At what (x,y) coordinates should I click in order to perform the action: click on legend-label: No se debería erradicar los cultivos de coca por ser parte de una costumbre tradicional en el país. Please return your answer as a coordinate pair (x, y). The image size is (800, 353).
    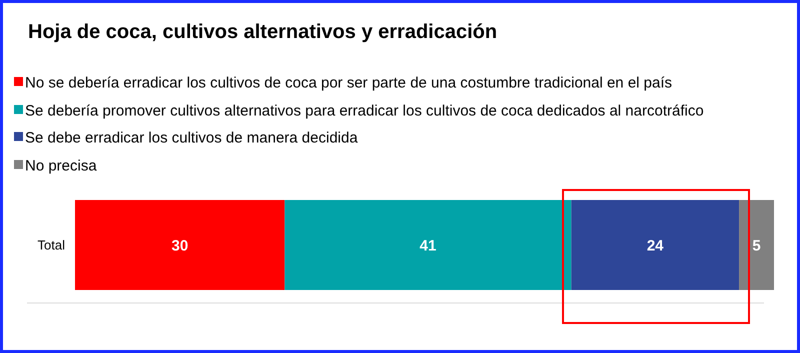
    Looking at the image, I should click on (348, 83).